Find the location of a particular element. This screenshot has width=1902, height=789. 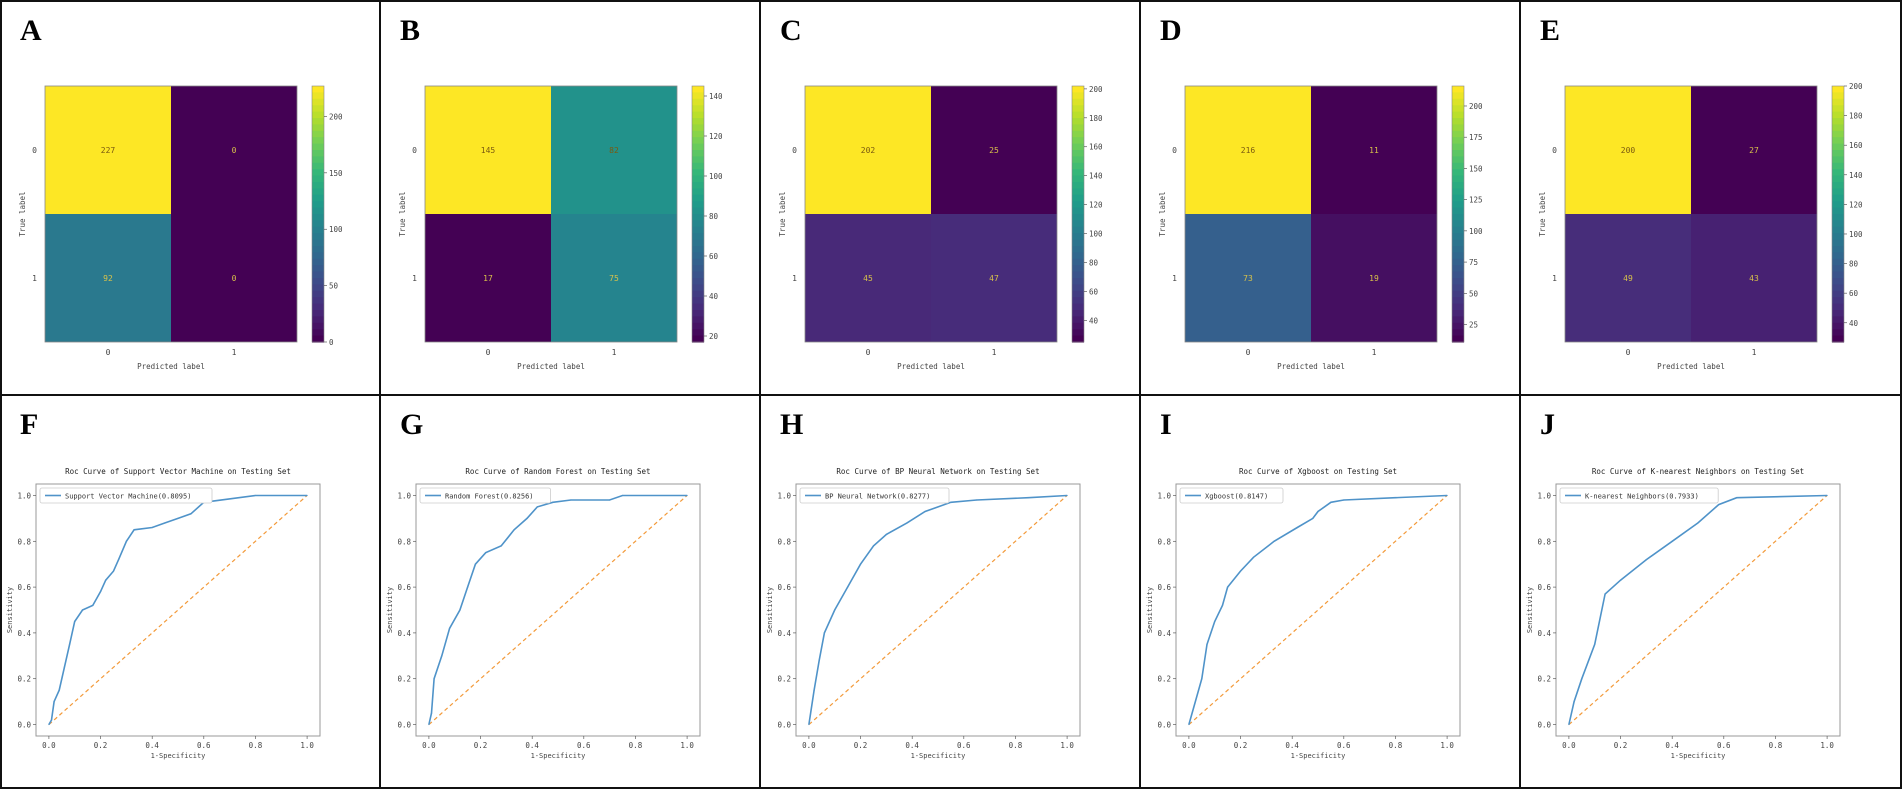

y-tick-label: 0 is located at coordinates (34, 150).